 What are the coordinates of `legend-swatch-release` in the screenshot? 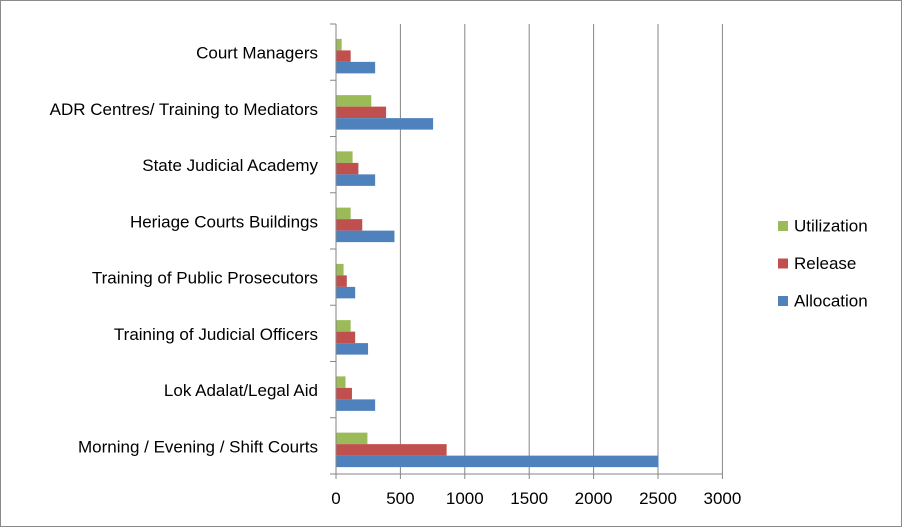 It's located at (783, 263).